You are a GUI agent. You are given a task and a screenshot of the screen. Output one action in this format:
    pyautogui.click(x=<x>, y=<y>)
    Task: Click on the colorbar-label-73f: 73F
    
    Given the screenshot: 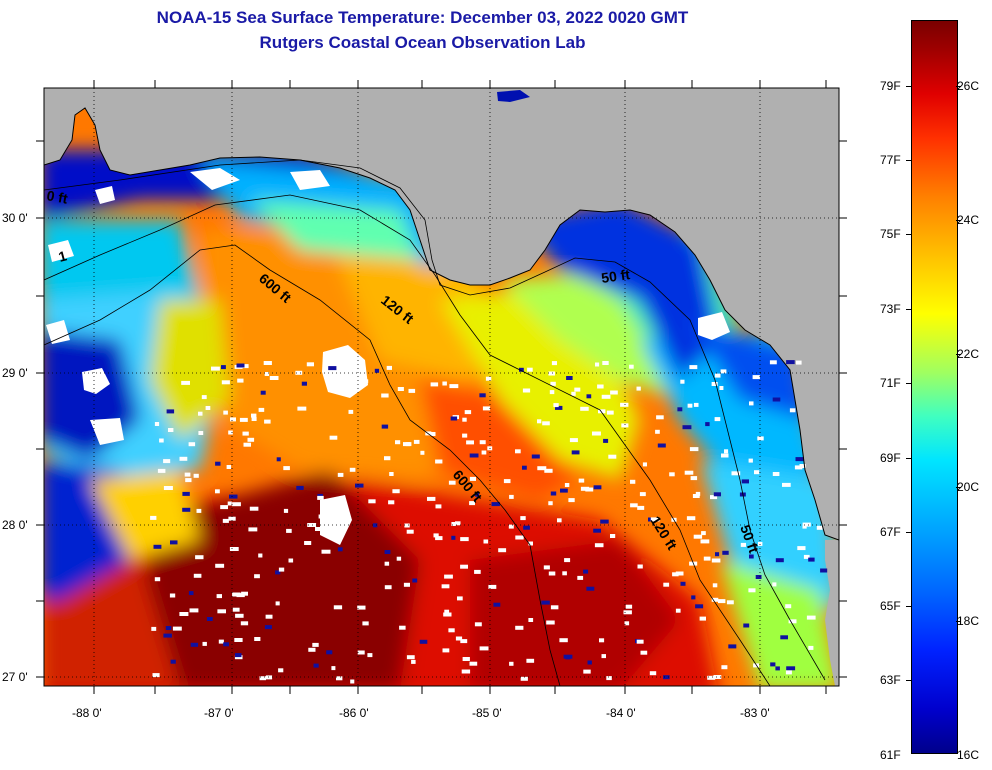 What is the action you would take?
    pyautogui.click(x=890, y=309)
    